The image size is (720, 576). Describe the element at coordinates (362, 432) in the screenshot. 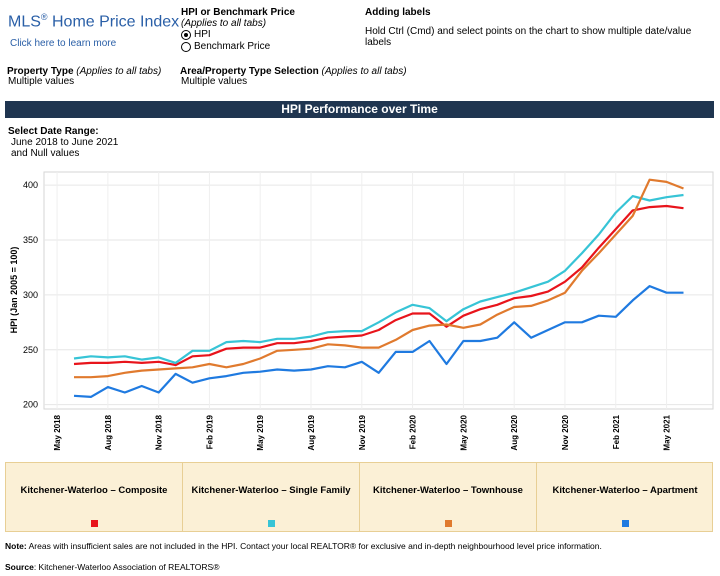

I see `x-tick-label: Nov 2019` at that location.